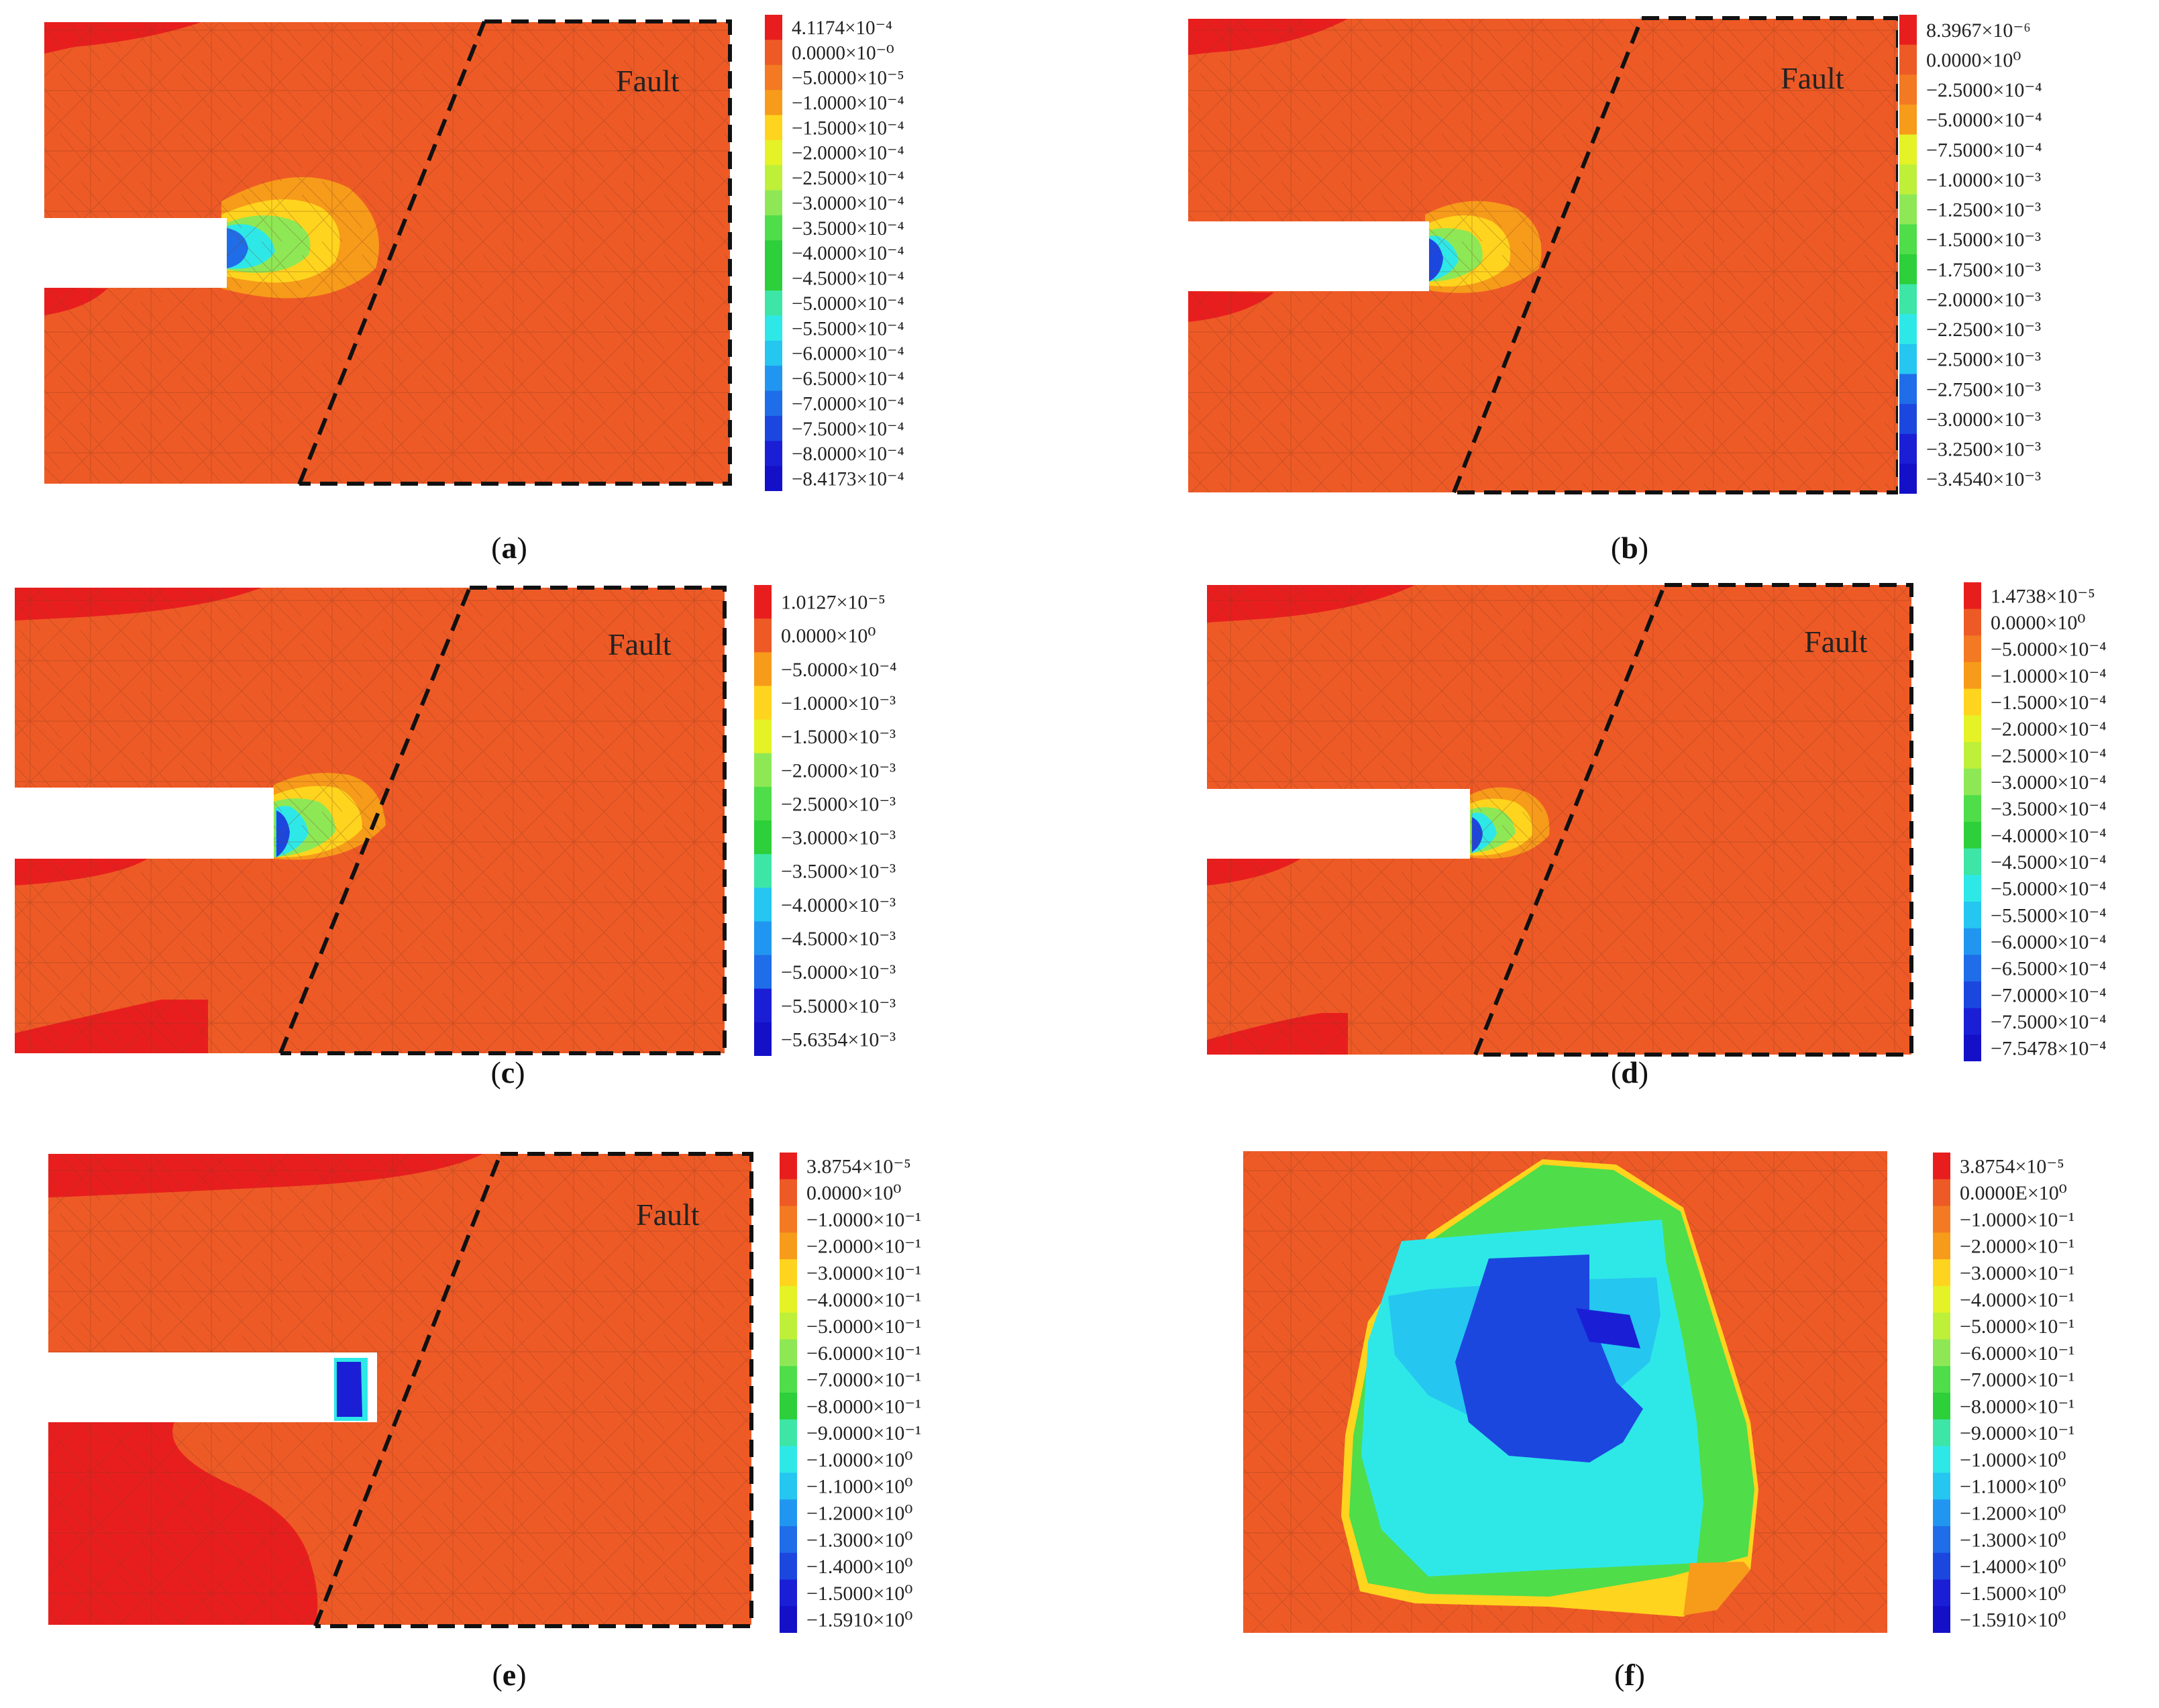  Describe the element at coordinates (2049, 756) in the screenshot. I see `legend-tick-label: −2.5000×10⁻⁴` at that location.